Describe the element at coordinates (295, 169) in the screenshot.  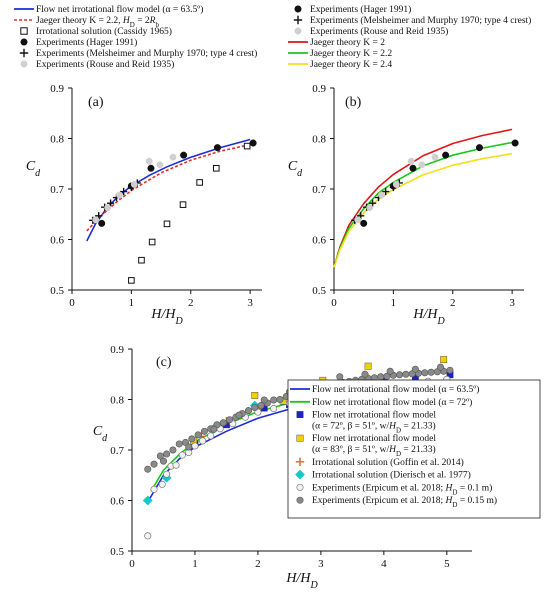
I see `y-axis-label: Cd` at that location.